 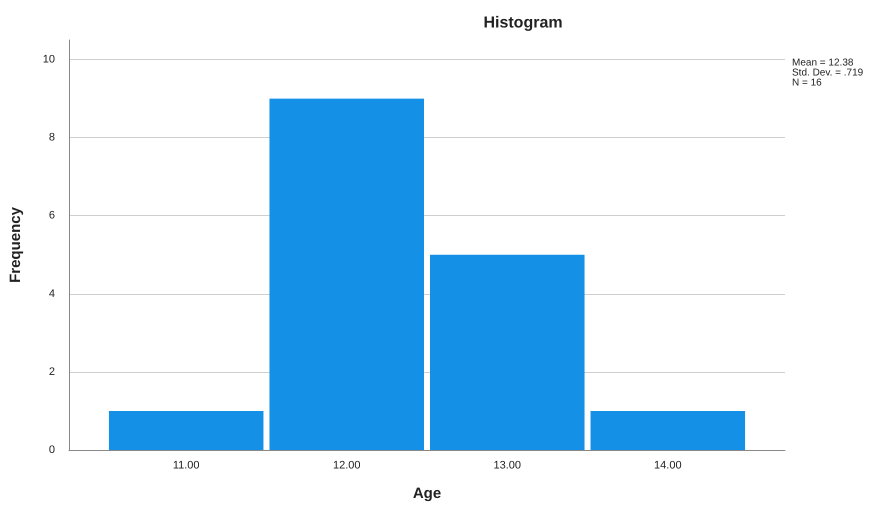 What do you see at coordinates (823, 63) in the screenshot?
I see `text: Mean = 12.38` at bounding box center [823, 63].